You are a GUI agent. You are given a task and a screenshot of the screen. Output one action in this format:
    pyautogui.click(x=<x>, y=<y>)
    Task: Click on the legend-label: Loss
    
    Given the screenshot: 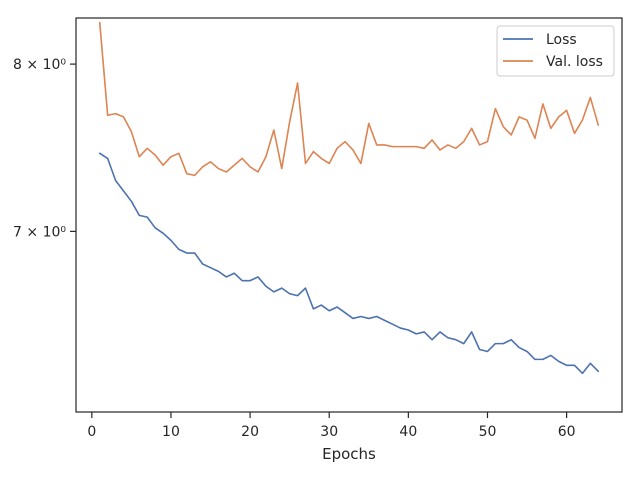 What is the action you would take?
    pyautogui.click(x=561, y=40)
    